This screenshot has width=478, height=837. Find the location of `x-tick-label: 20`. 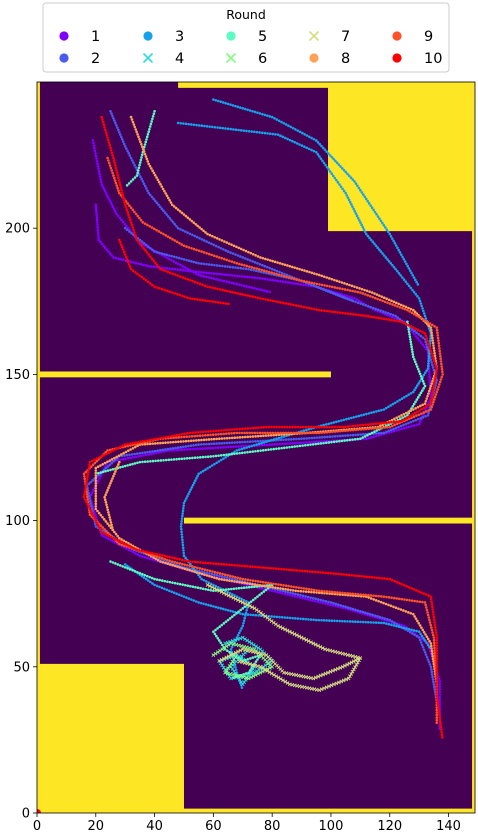

x-tick-label: 20 is located at coordinates (96, 826).